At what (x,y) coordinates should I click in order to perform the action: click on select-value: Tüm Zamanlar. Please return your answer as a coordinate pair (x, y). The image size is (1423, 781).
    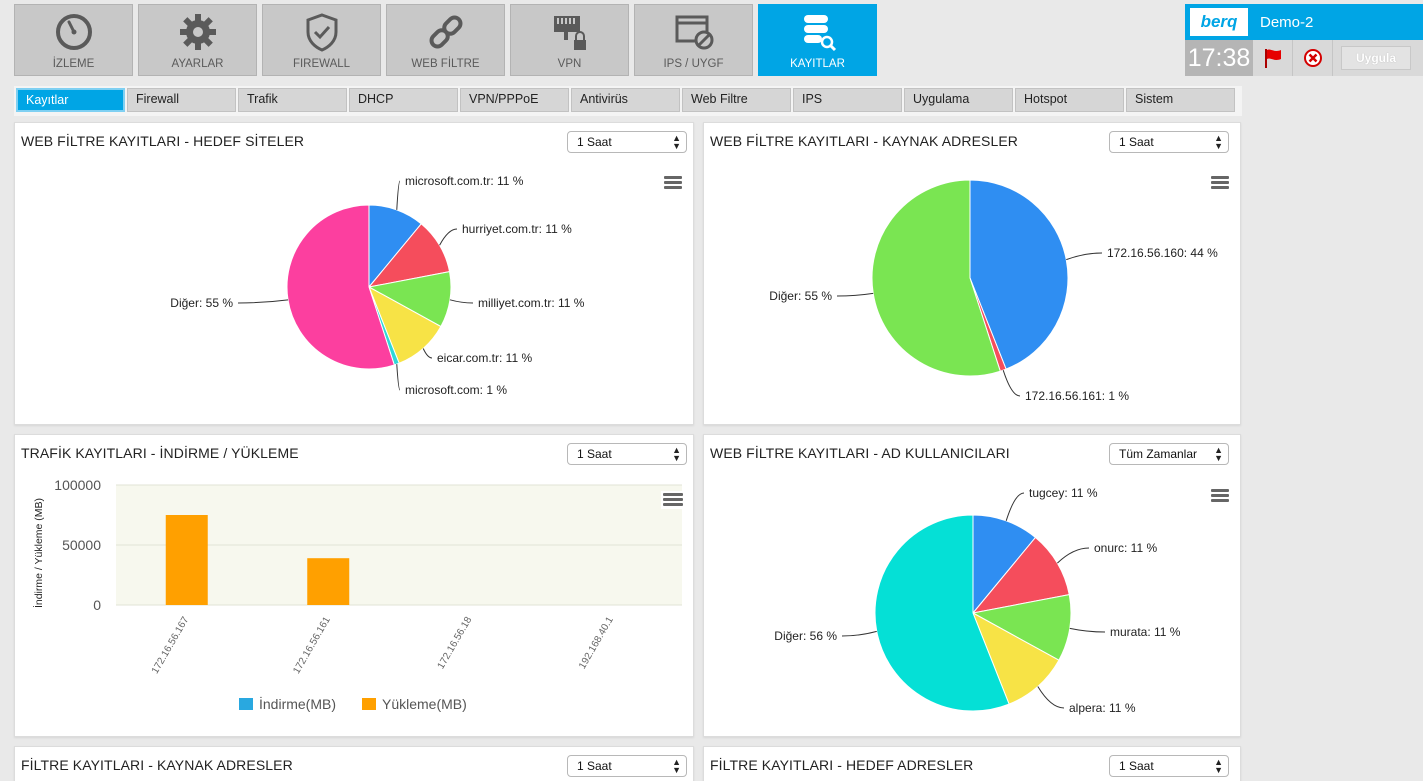
    Looking at the image, I should click on (1158, 454).